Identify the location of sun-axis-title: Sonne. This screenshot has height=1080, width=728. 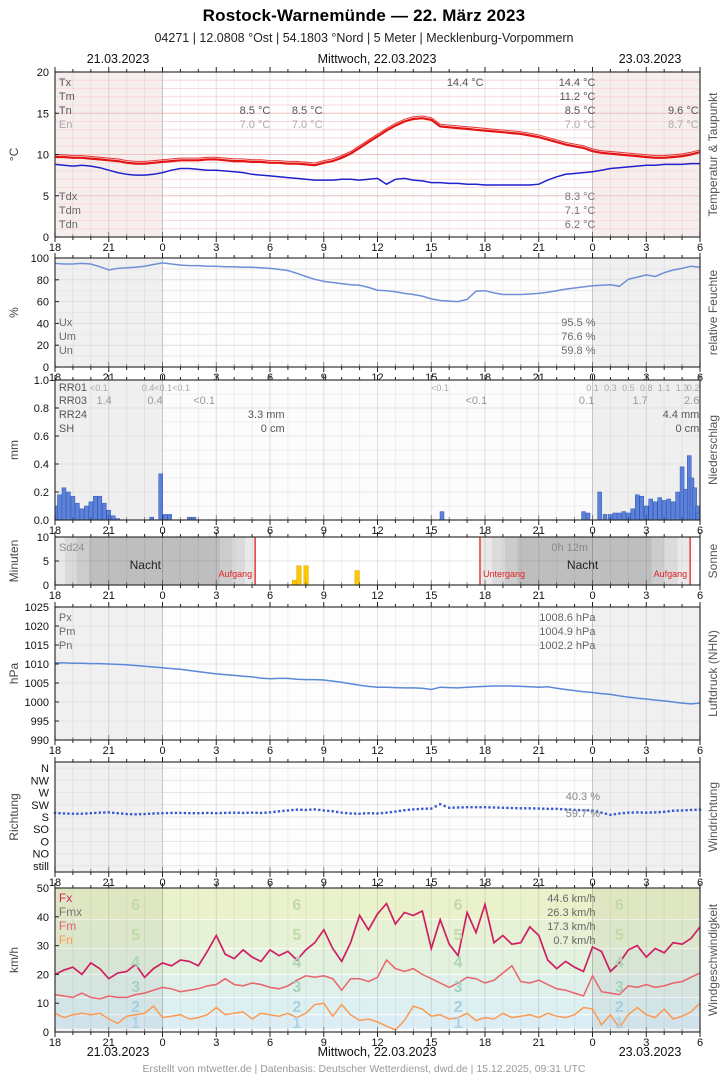
(713, 560).